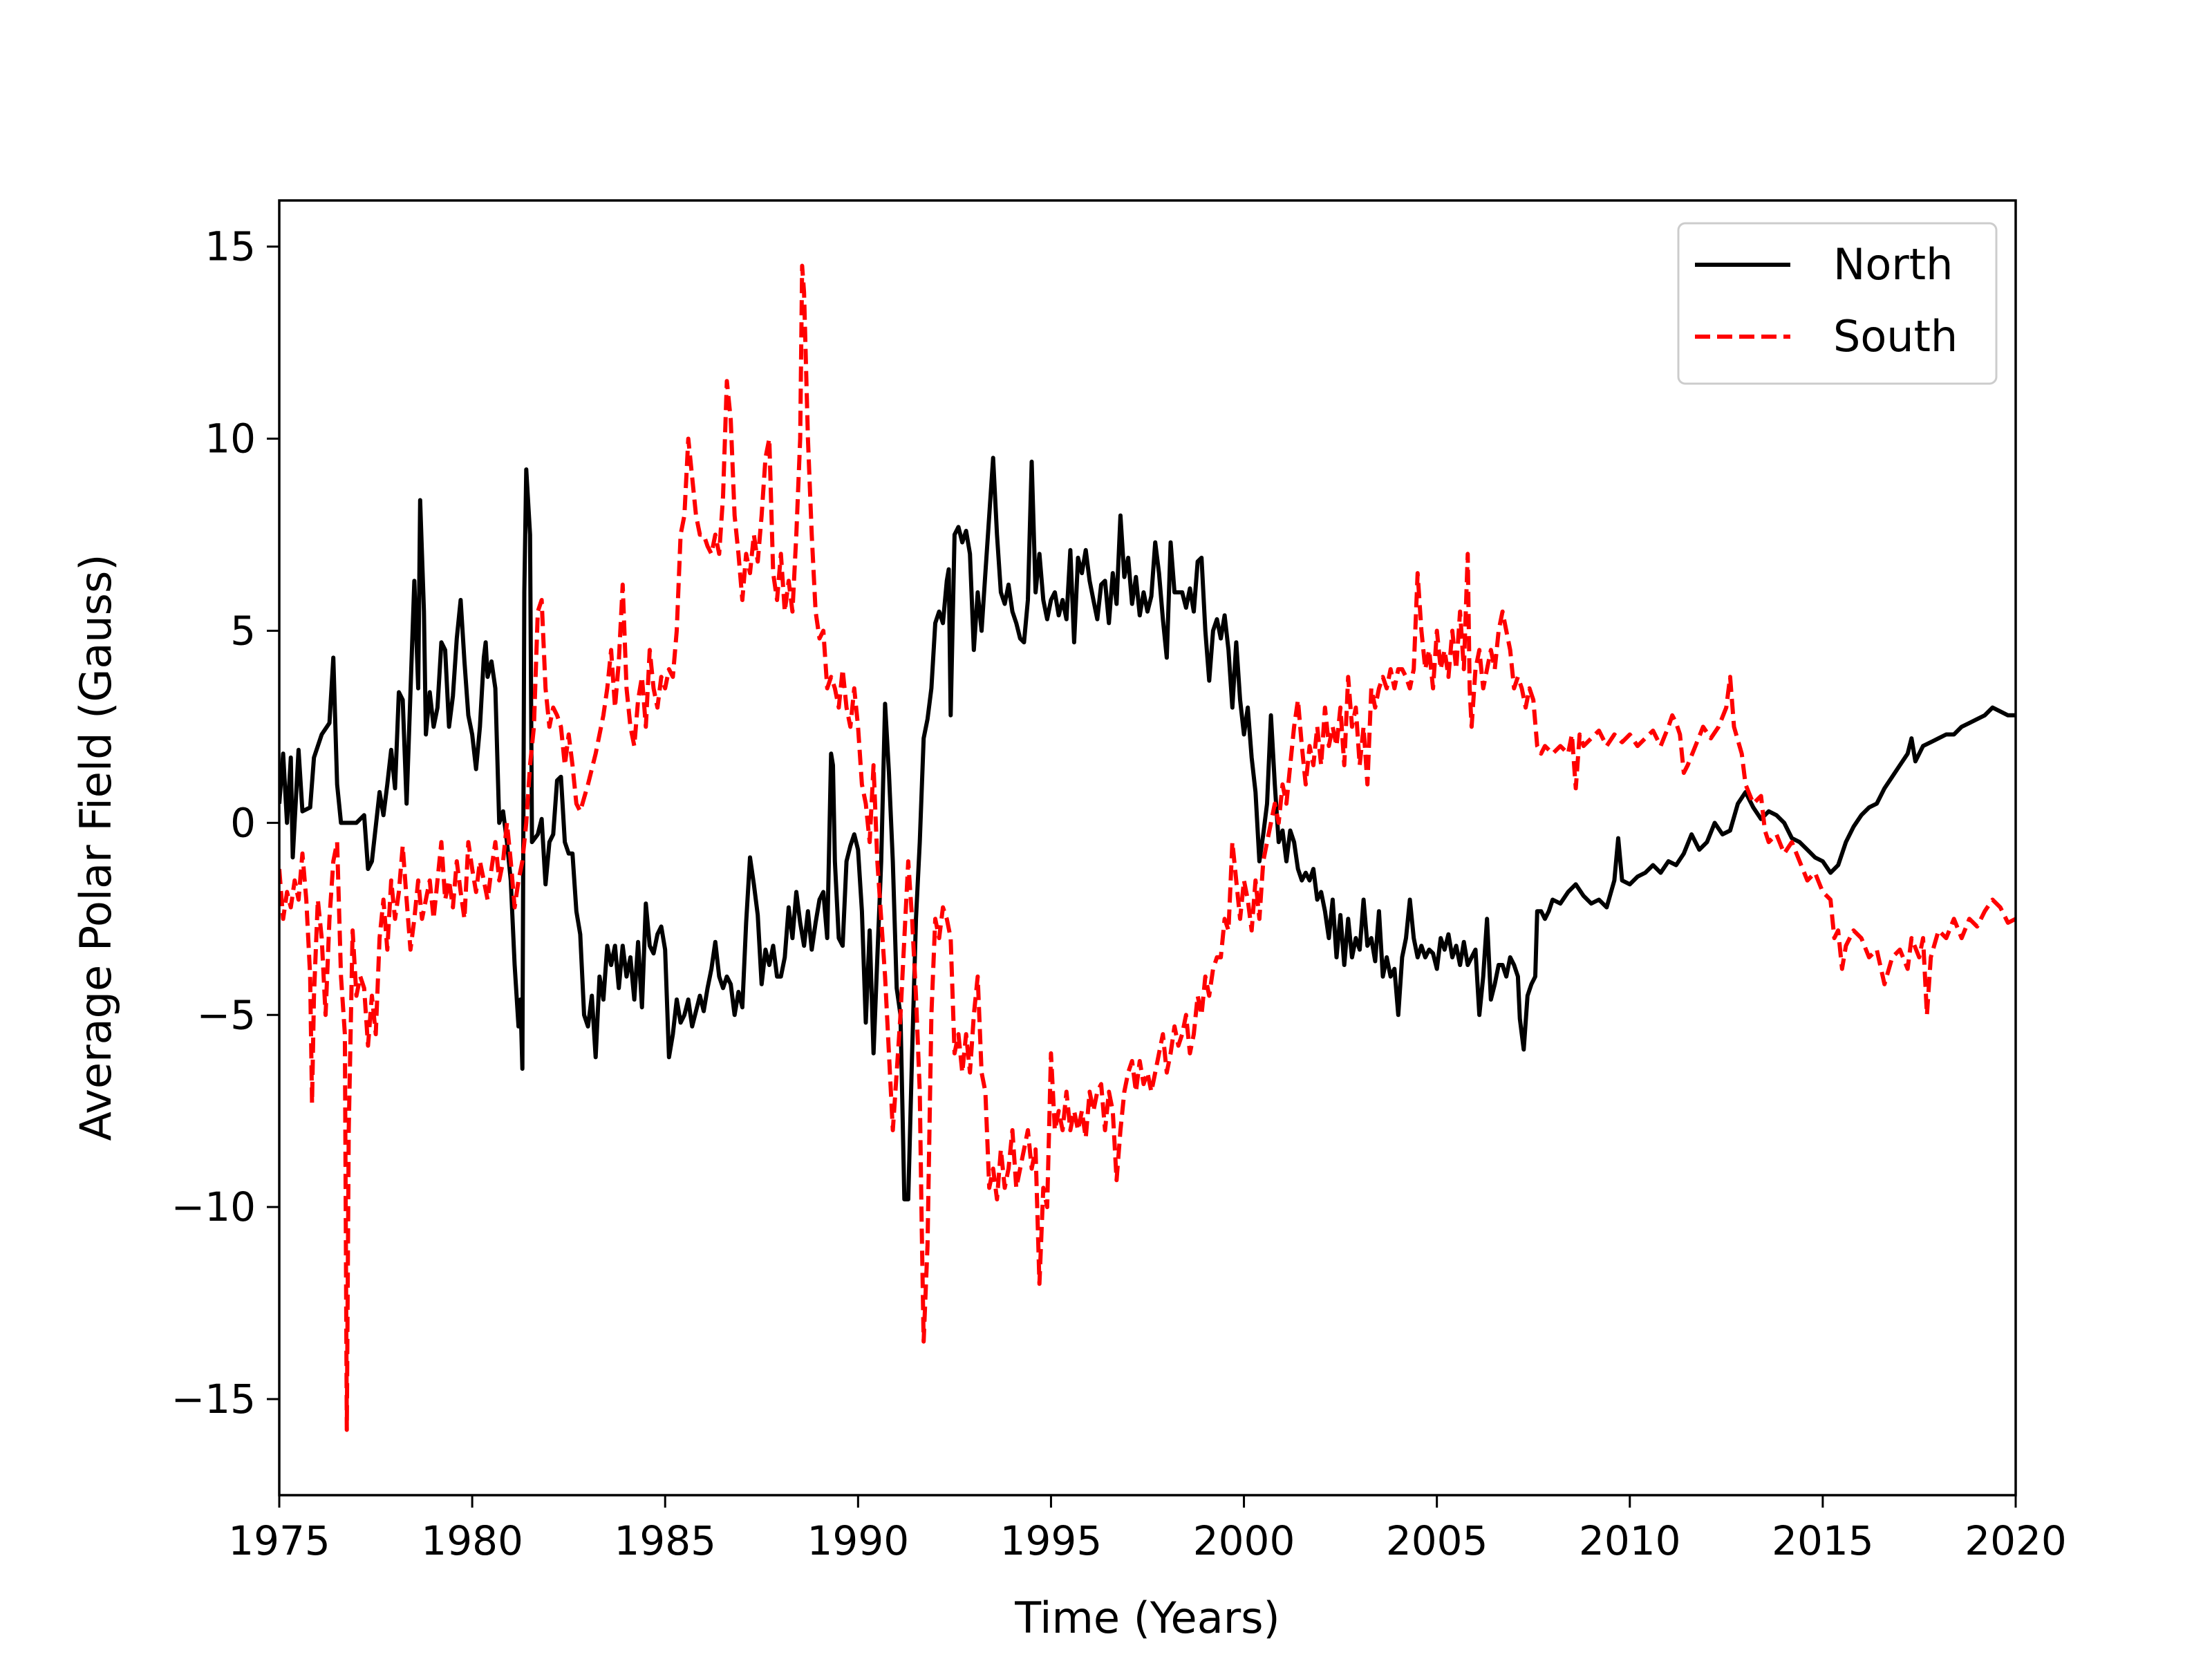 This screenshot has height=1659, width=2212. Describe the element at coordinates (1147, 1530) in the screenshot. I see `x-axis: 1975 1980 1985 1990 1995 2000 2005 2010 2015 2020` at that location.